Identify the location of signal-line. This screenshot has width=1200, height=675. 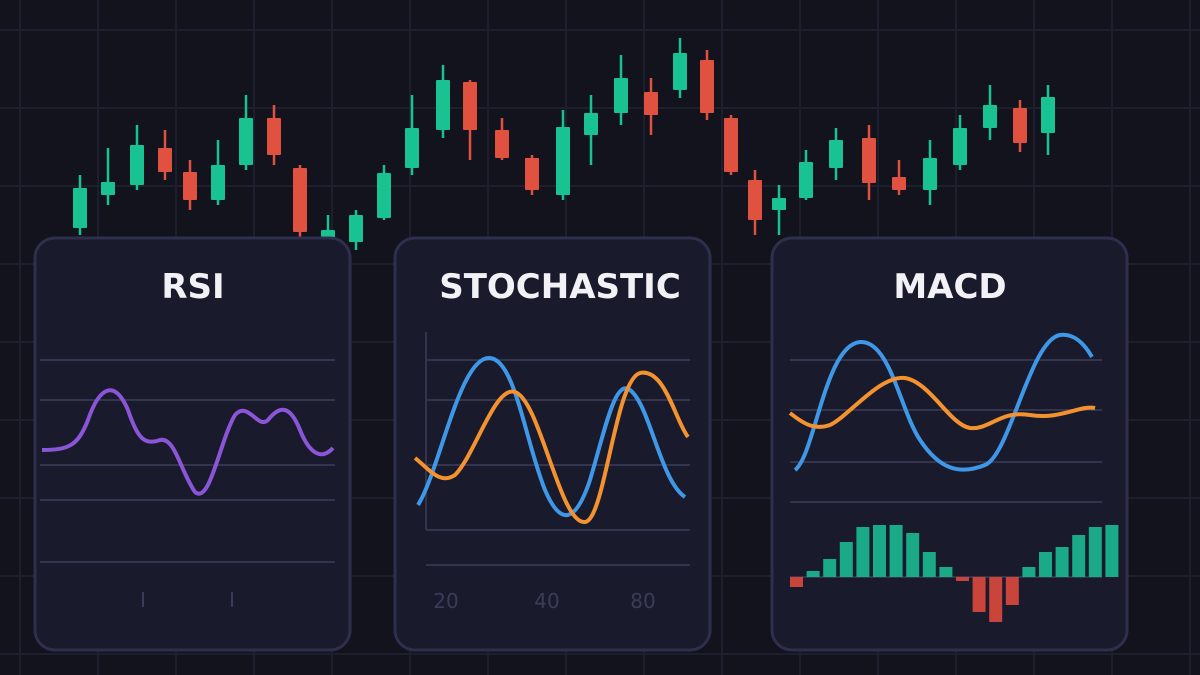
(942, 403).